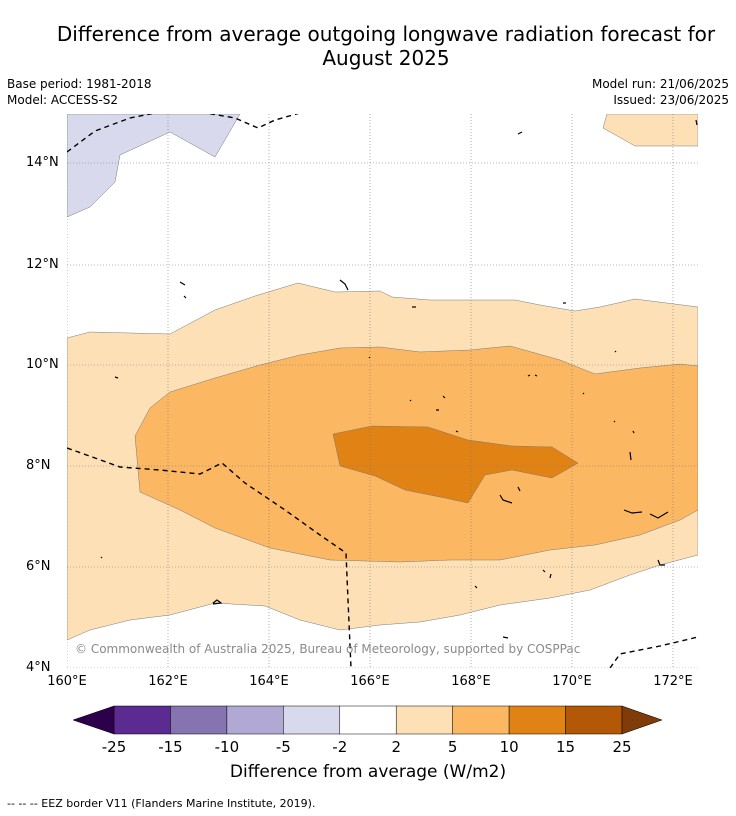 Image resolution: width=736 pixels, height=816 pixels. Describe the element at coordinates (660, 84) in the screenshot. I see `model-run: Model run: 21/06/2025` at that location.